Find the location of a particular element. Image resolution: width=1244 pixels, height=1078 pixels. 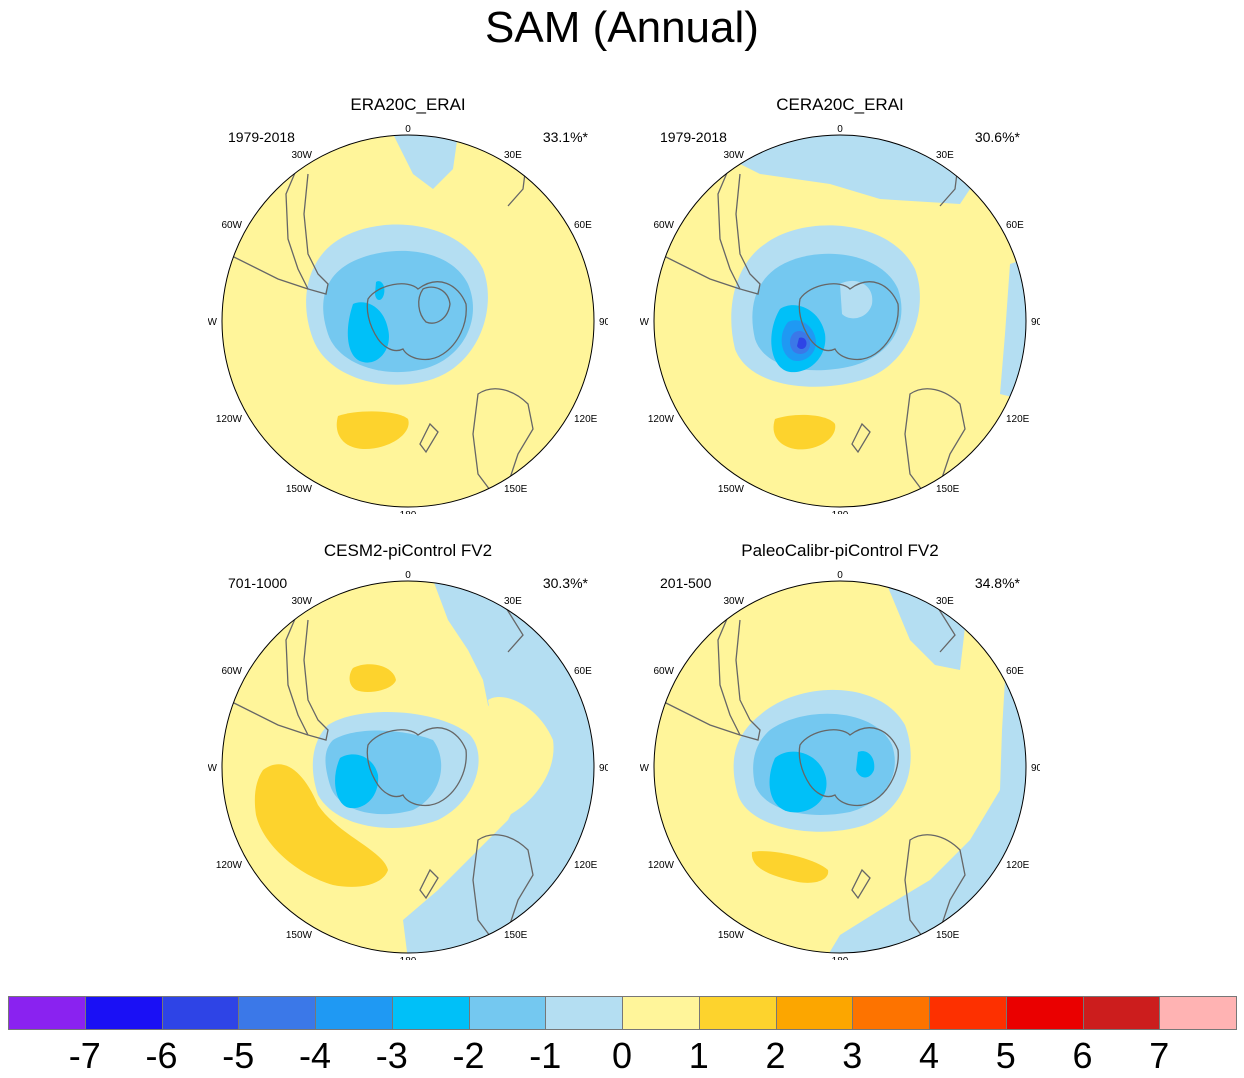

colorbar-label: 0 is located at coordinates (622, 1055).